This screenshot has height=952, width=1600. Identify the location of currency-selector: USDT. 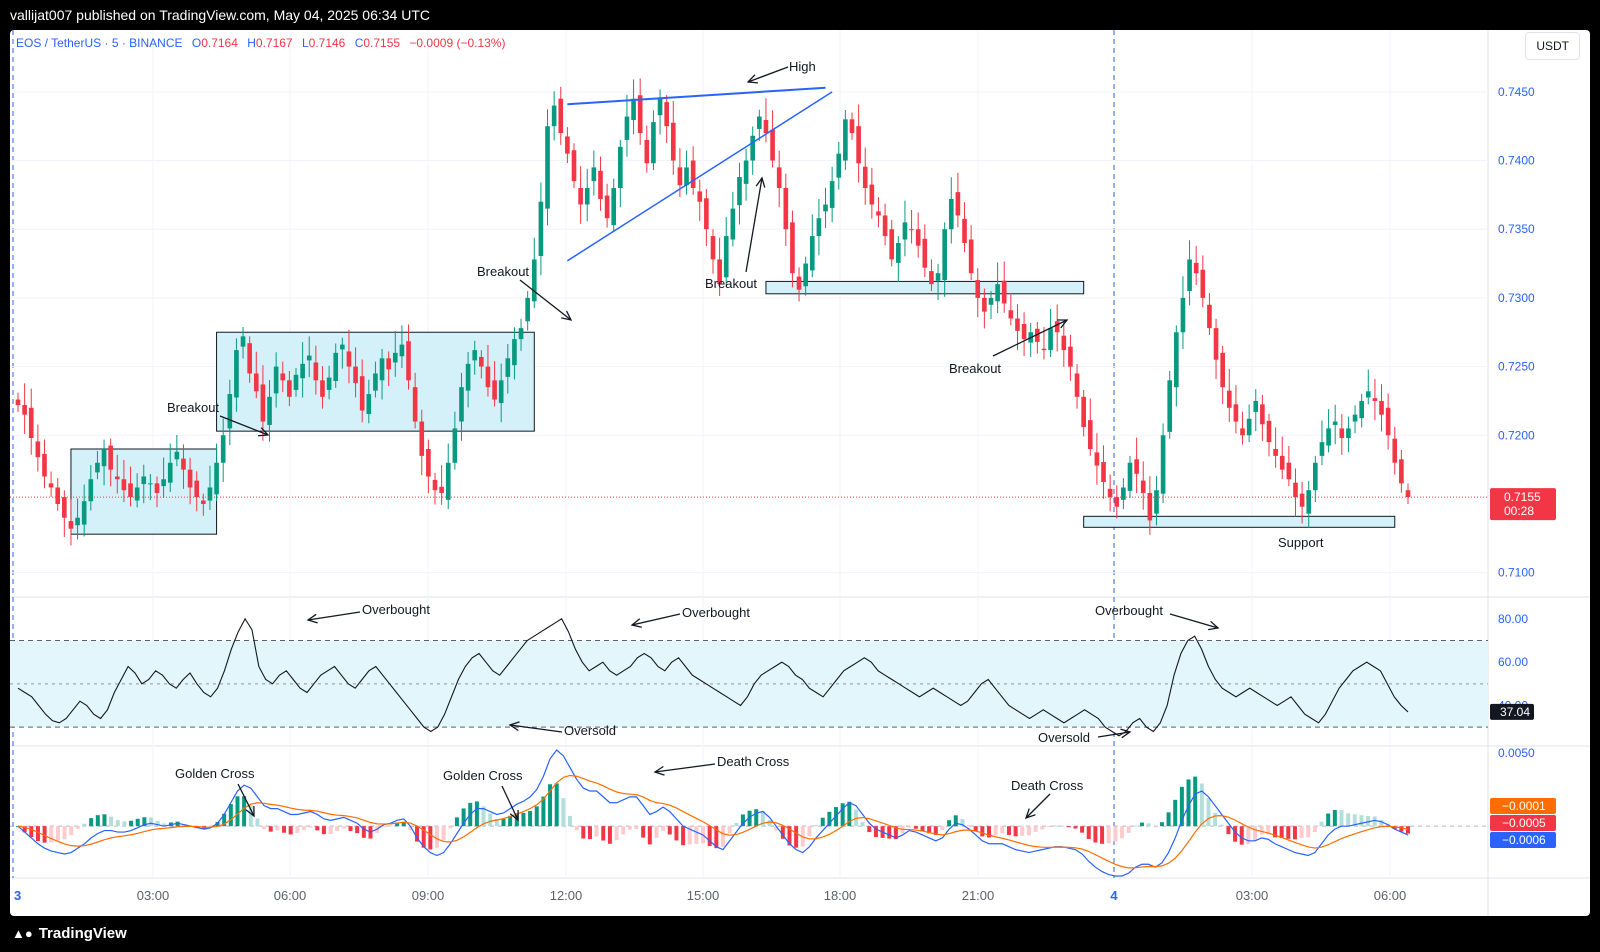
(1552, 46).